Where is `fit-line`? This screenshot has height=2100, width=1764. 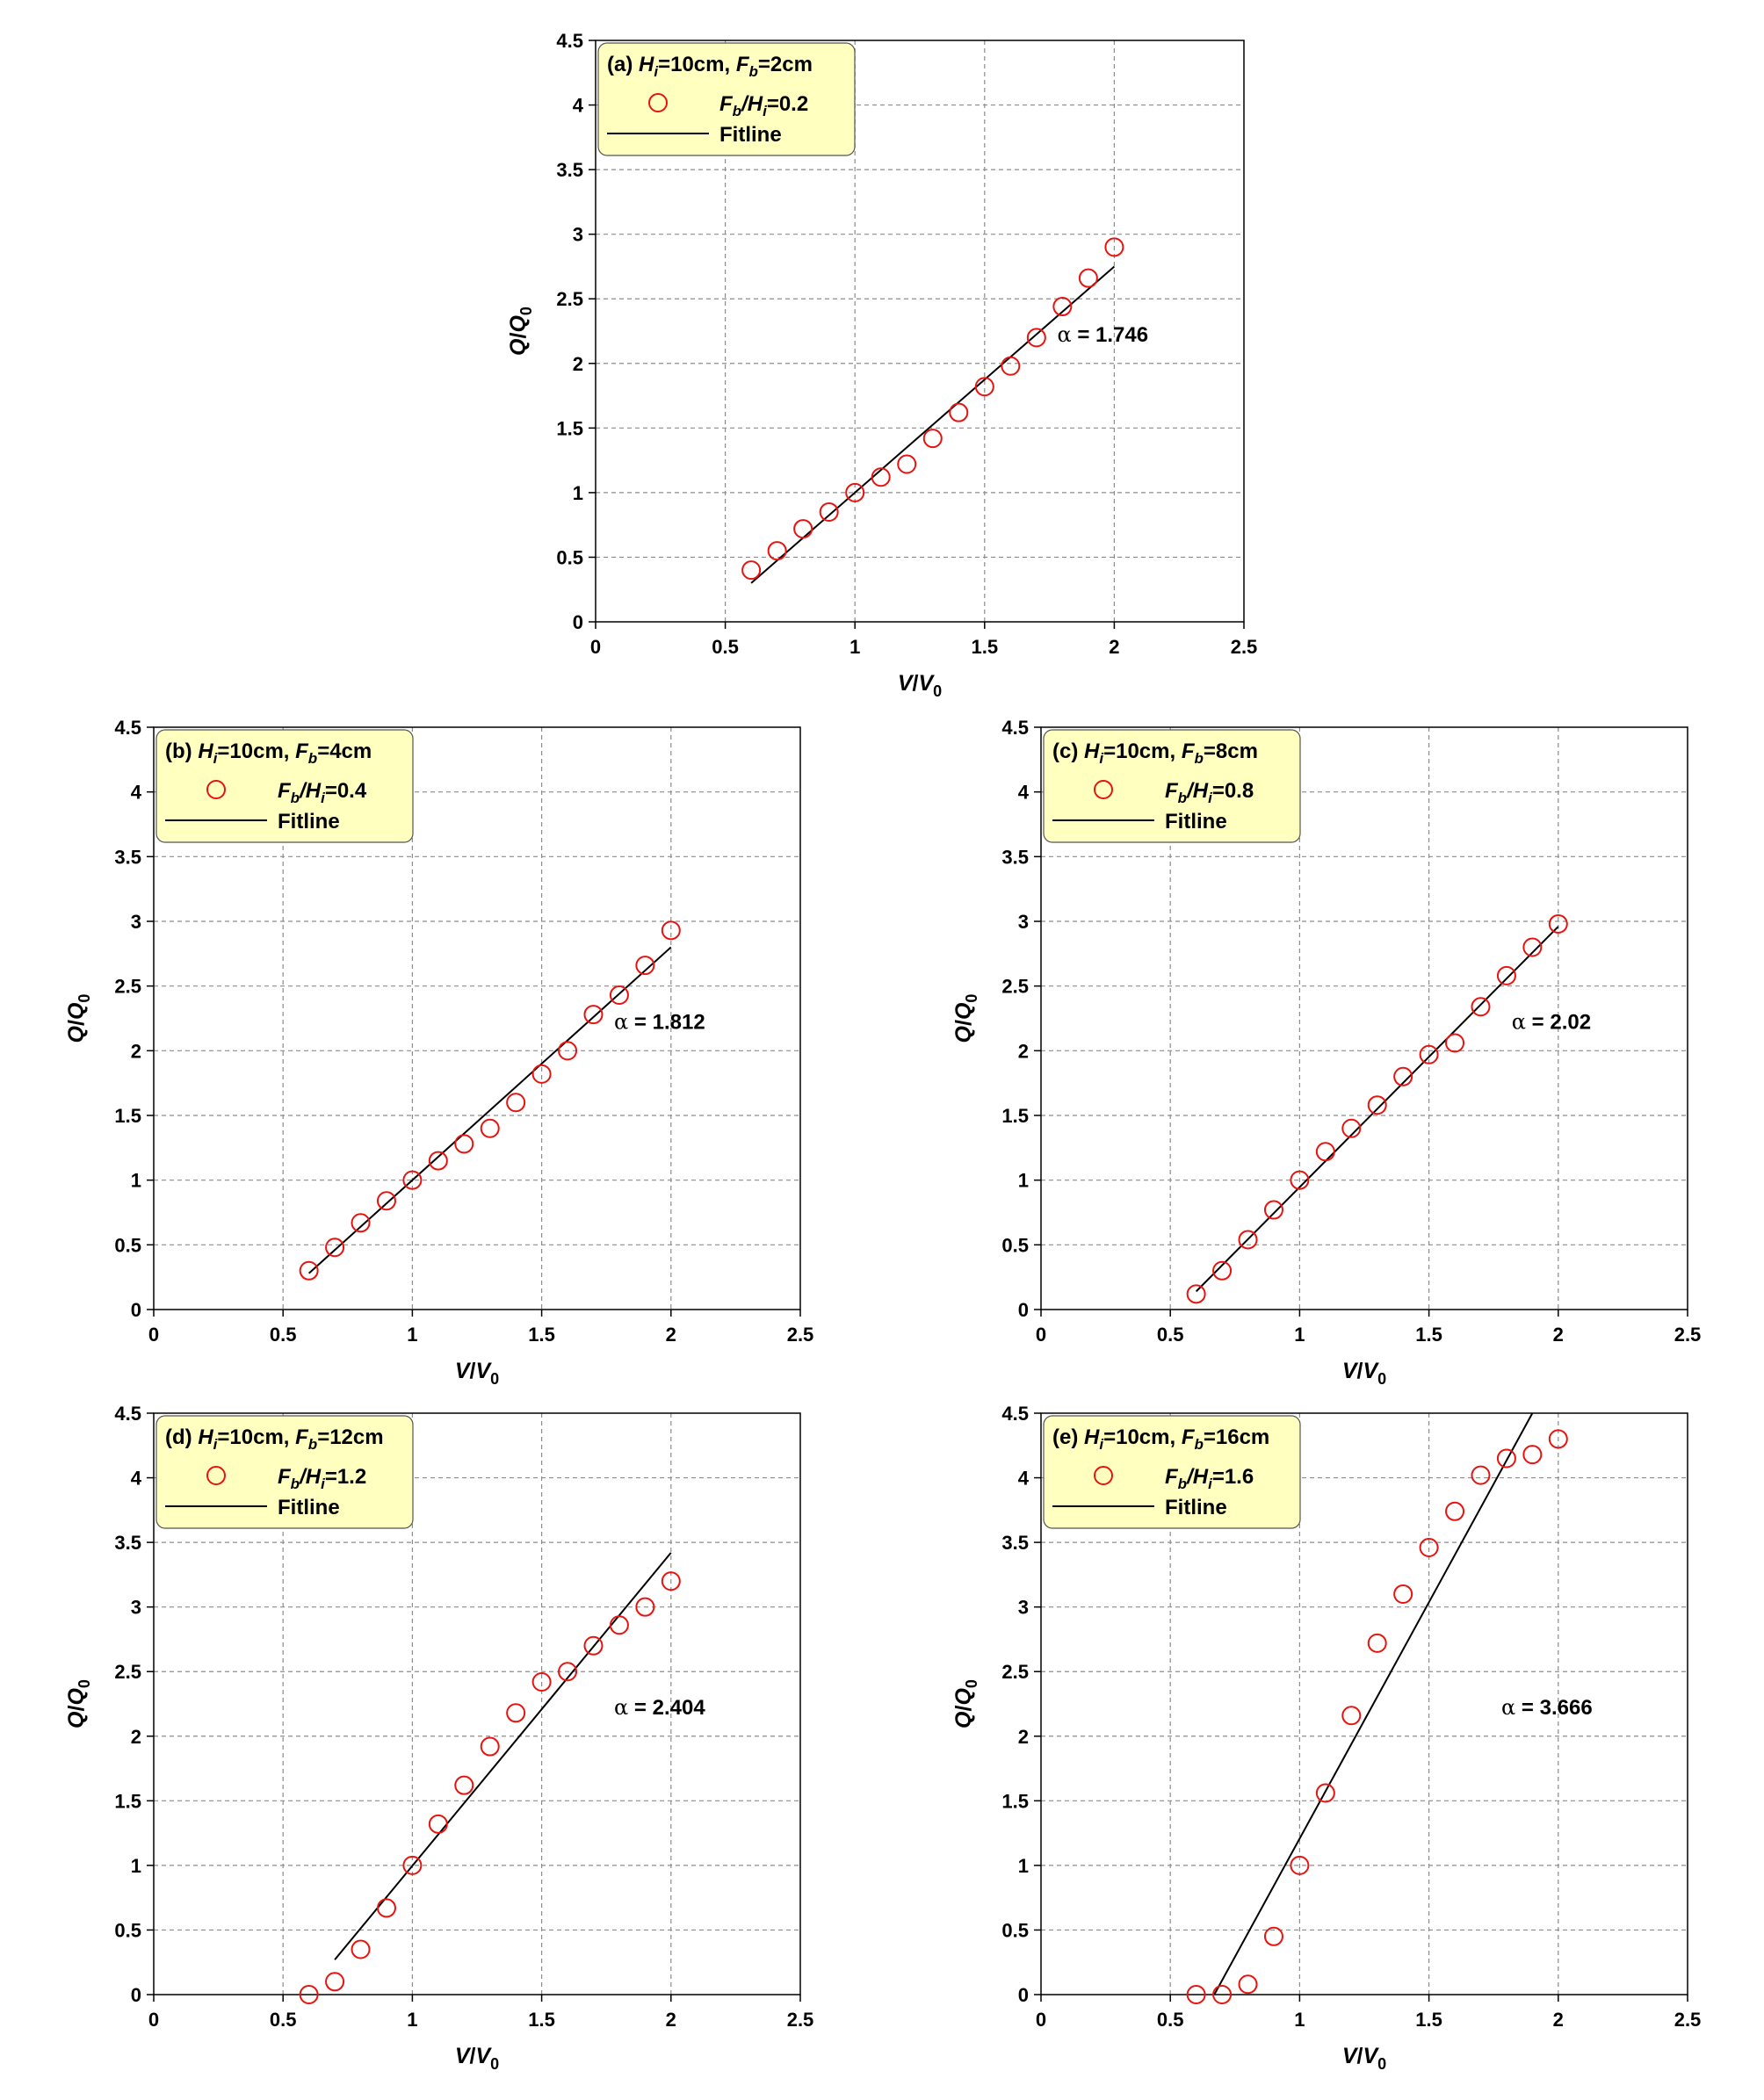
fit-line is located at coordinates (933, 424).